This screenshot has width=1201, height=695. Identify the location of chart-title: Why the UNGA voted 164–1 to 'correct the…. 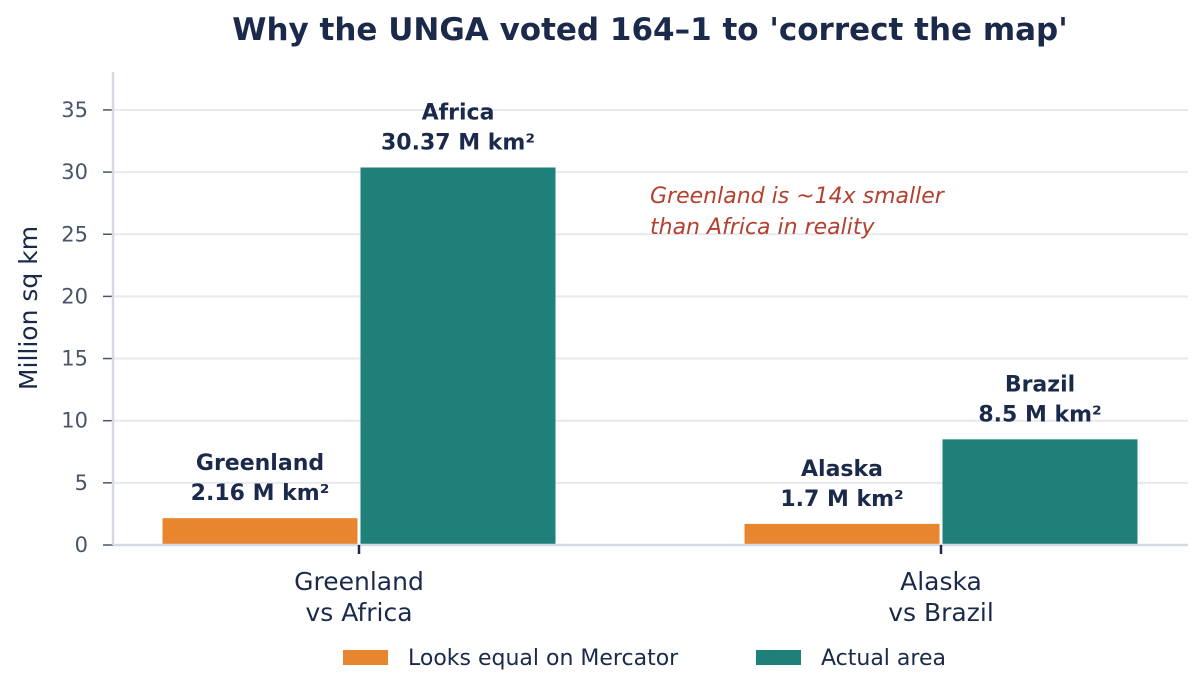
(650, 30).